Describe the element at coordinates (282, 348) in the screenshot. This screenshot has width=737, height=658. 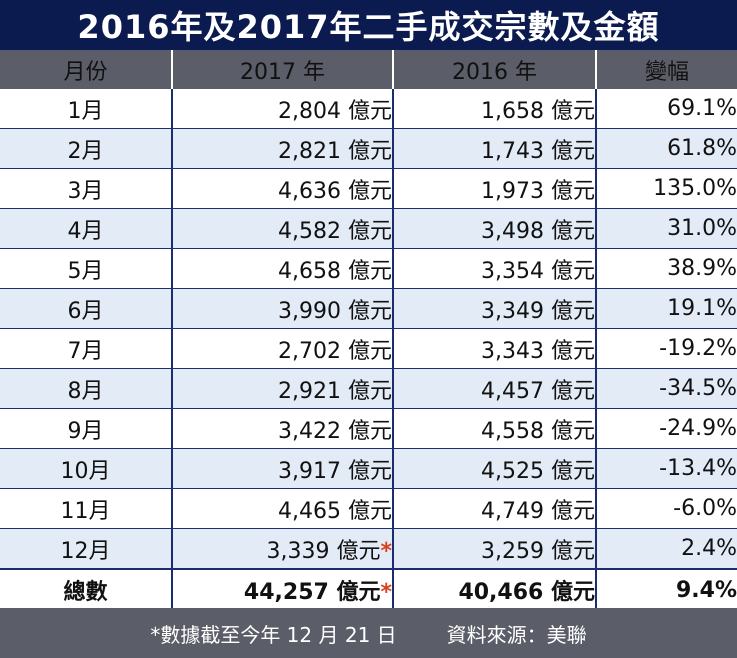
I see `value-2017-cell: 2,702 億元` at that location.